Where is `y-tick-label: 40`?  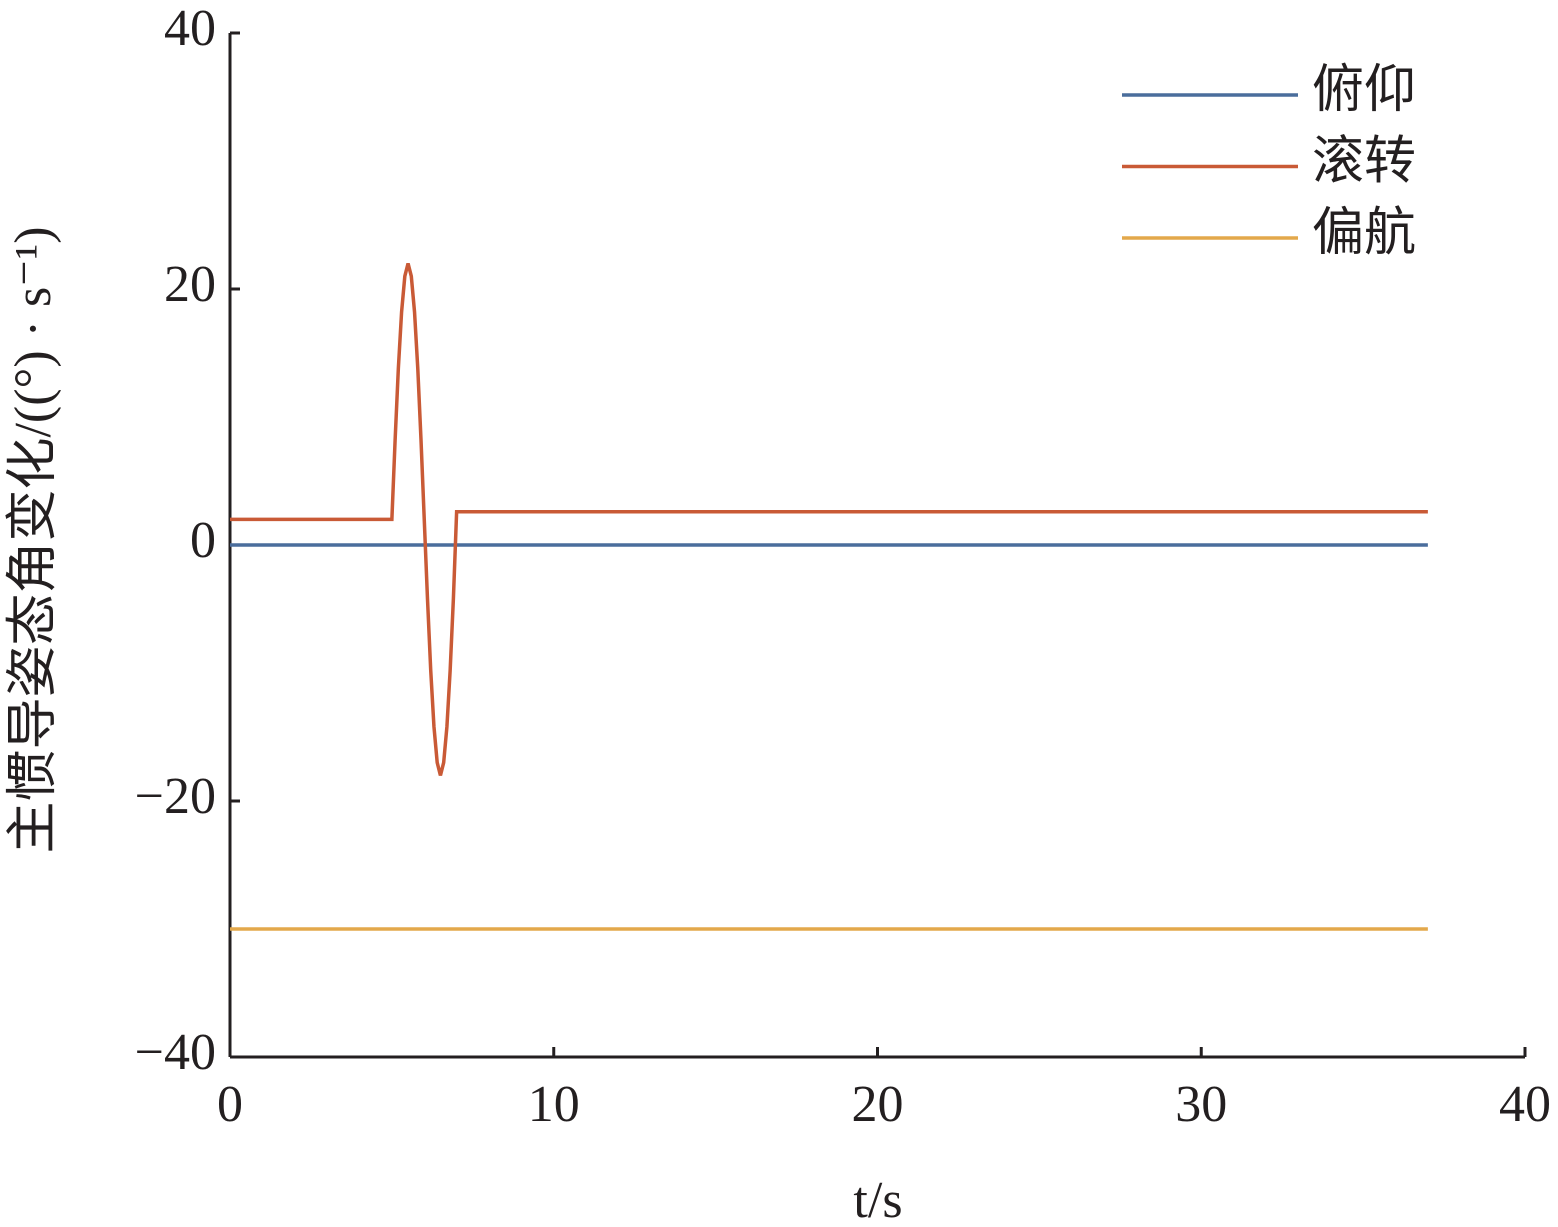 y-tick-label: 40 is located at coordinates (190, 28).